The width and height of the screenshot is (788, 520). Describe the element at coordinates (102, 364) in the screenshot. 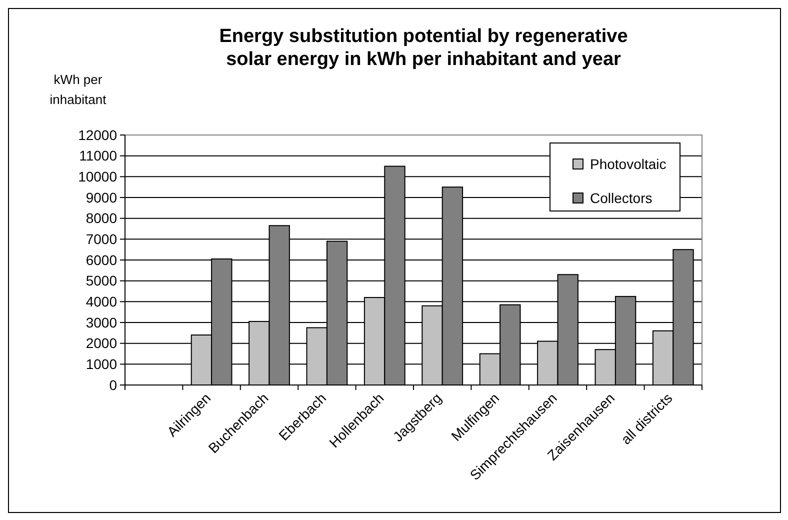

I see `y-tick-label: 1000` at that location.